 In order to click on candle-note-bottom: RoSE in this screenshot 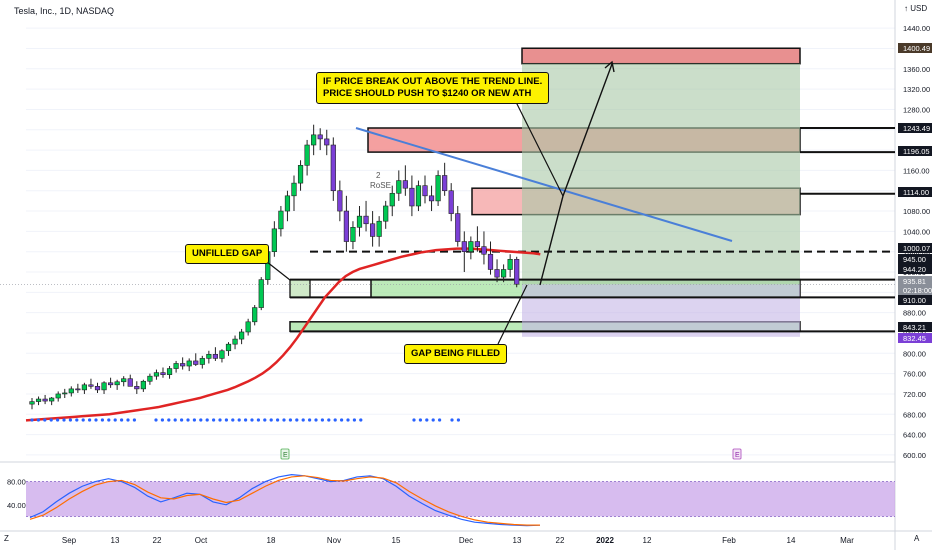, I will do `click(380, 185)`.